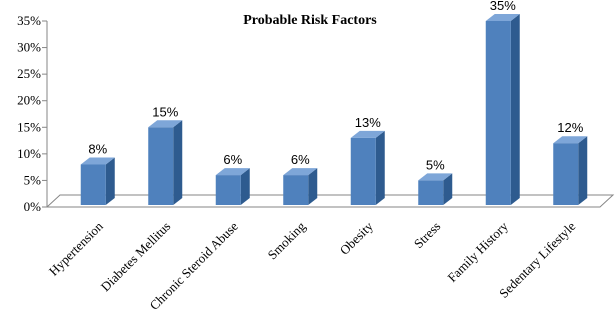  What do you see at coordinates (33, 179) in the screenshot?
I see `y-tick-label: 5%` at bounding box center [33, 179].